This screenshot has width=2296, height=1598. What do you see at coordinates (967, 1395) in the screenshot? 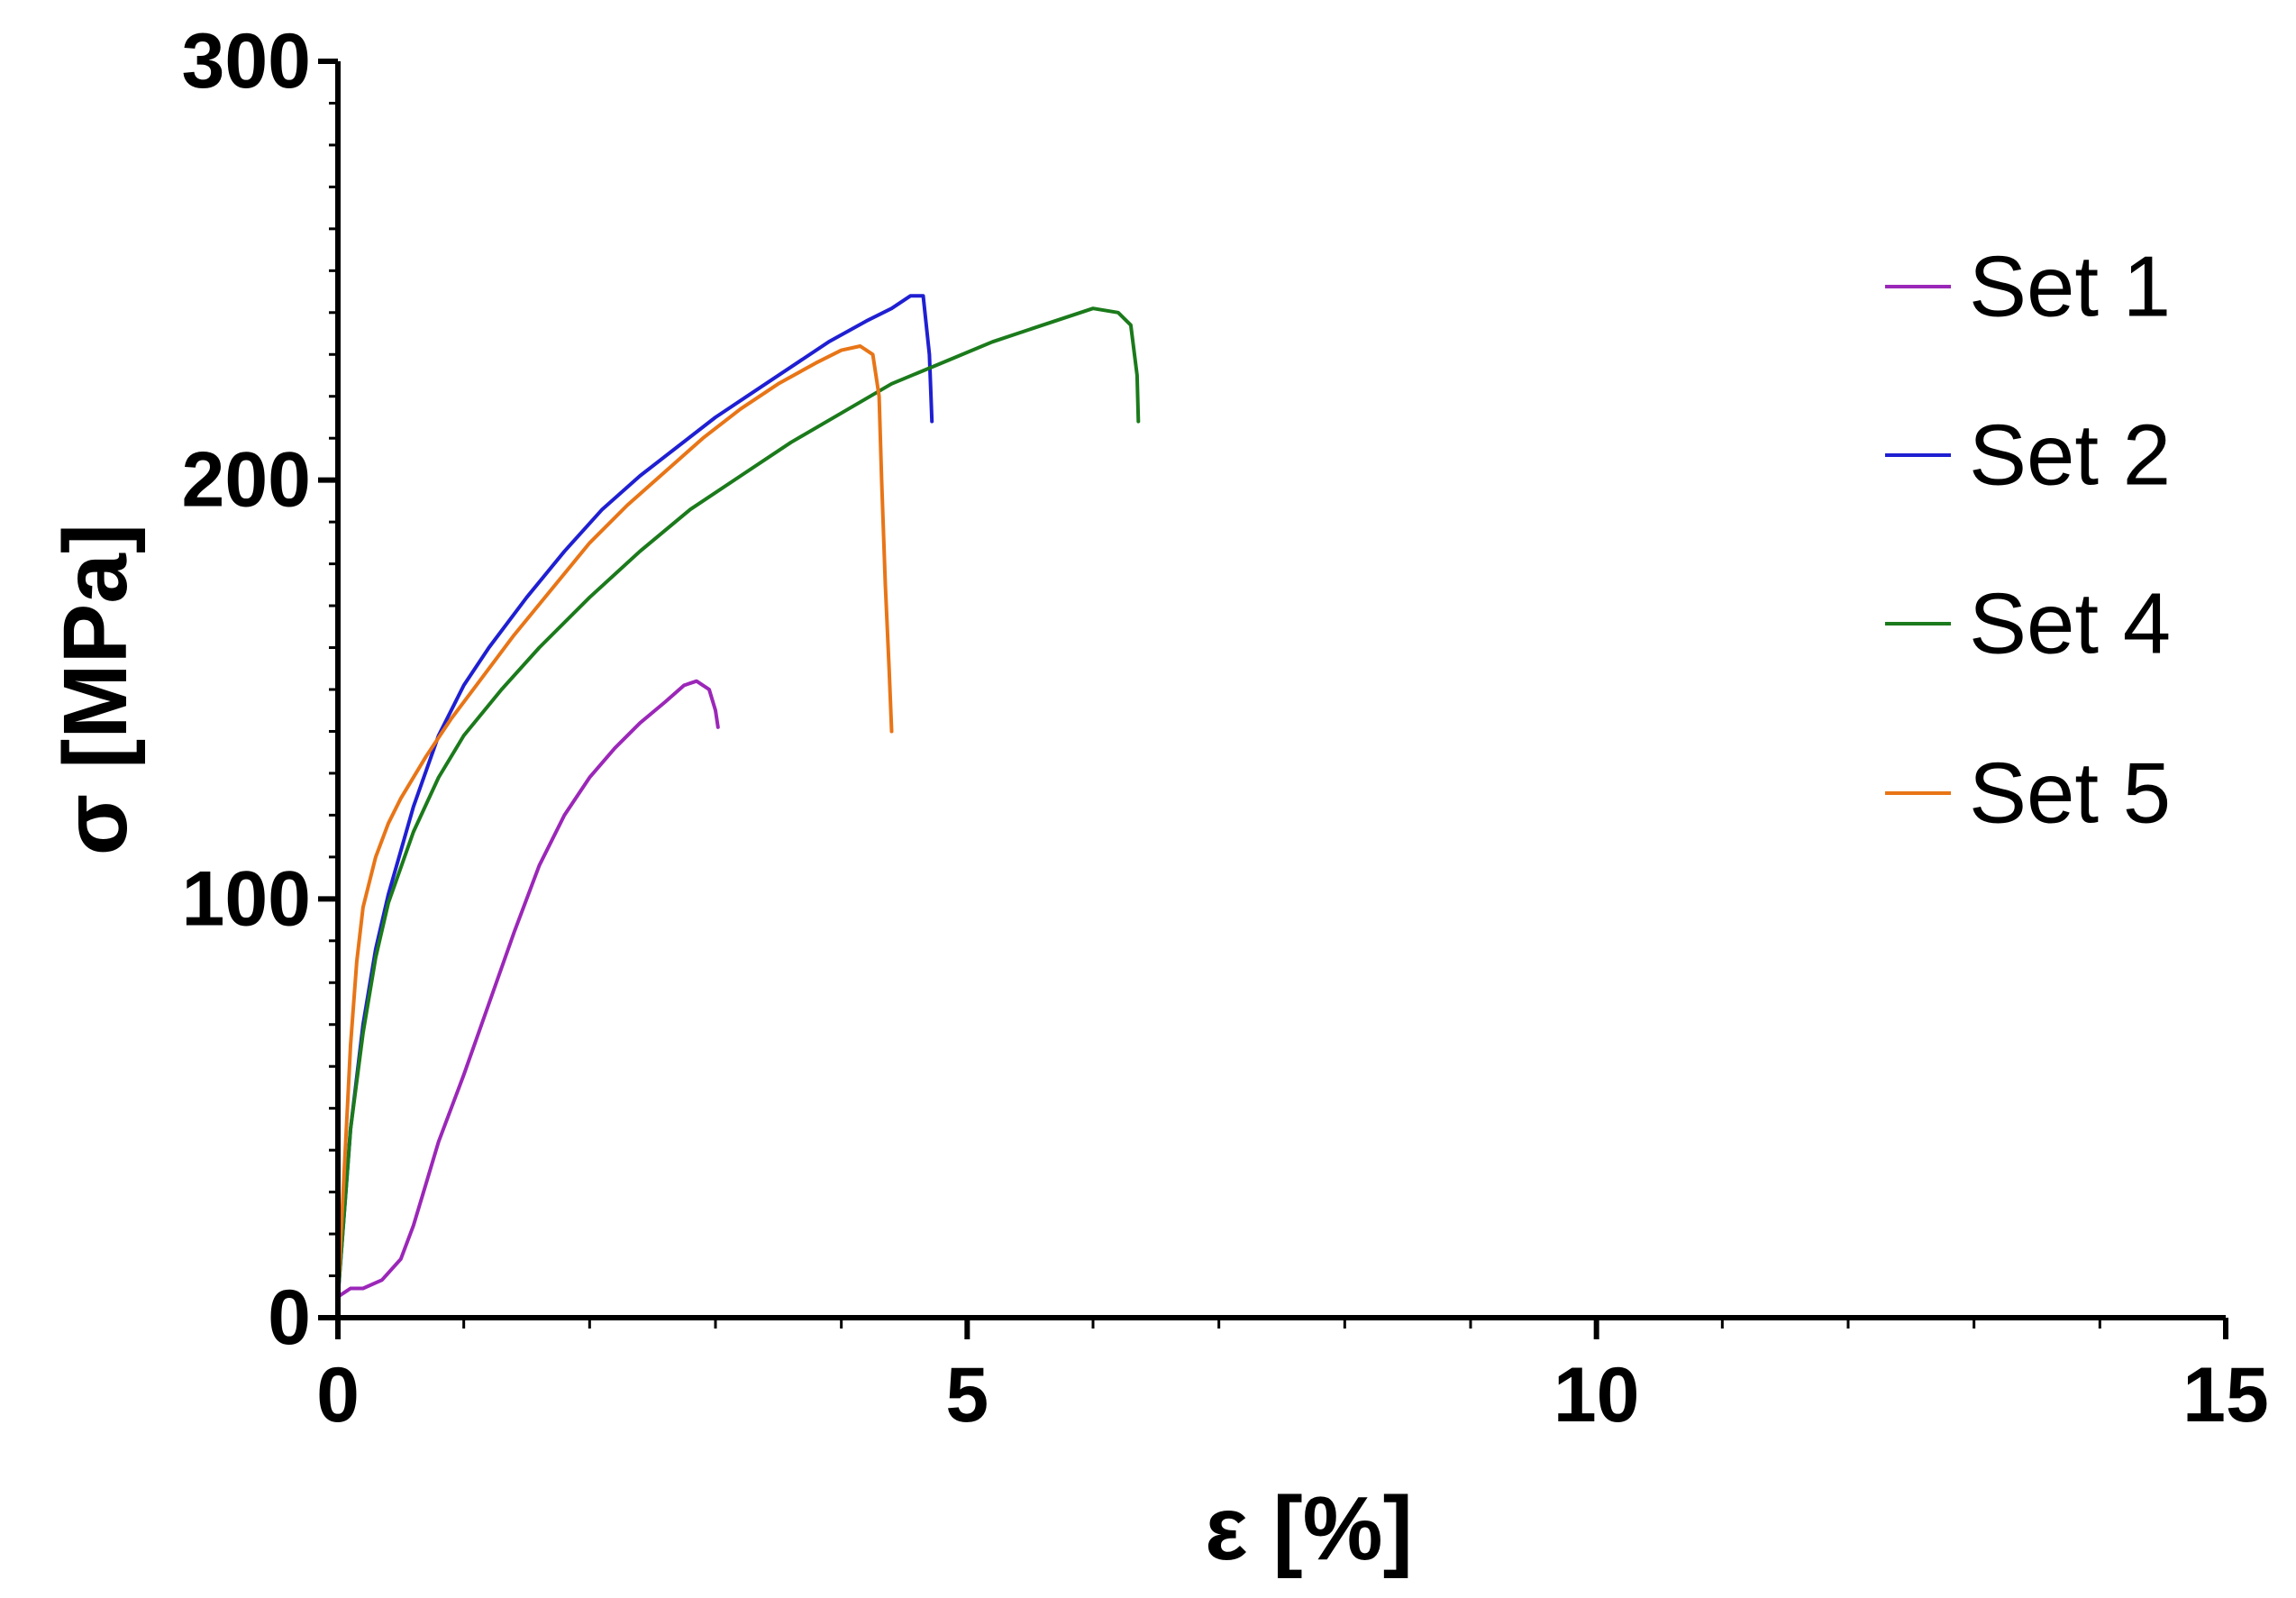
I see `x-tick-label: 5` at bounding box center [967, 1395].